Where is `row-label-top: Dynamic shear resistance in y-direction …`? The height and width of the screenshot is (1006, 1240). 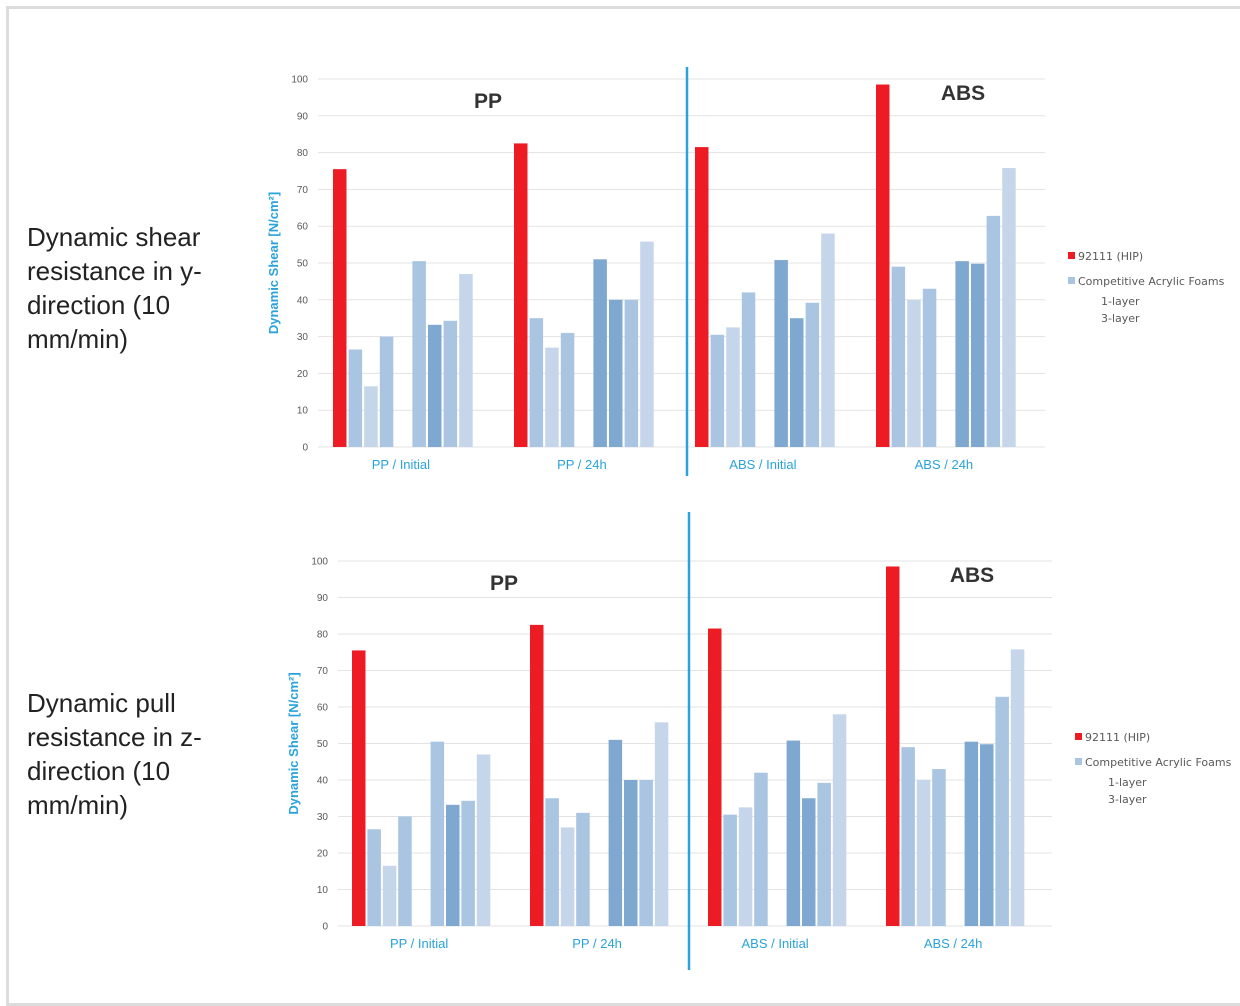 row-label-top: Dynamic shear resistance in y-direction … is located at coordinates (114, 288).